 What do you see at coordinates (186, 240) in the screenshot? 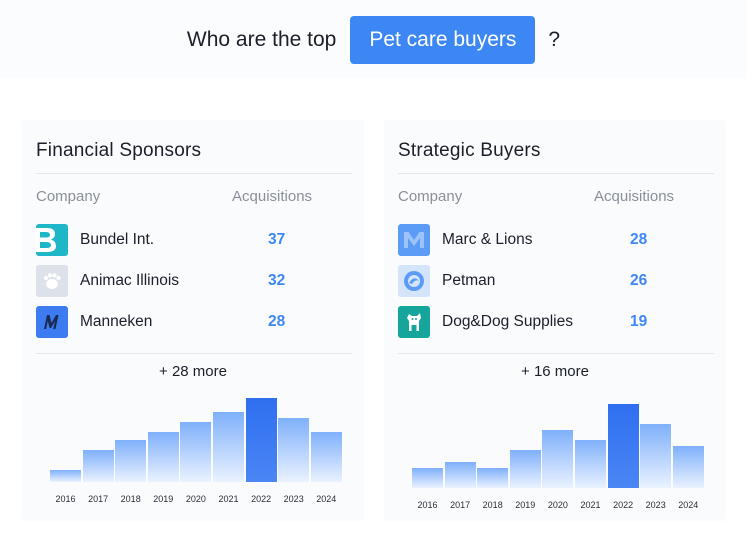
I see `table-row: Bundel Int. 37` at bounding box center [186, 240].